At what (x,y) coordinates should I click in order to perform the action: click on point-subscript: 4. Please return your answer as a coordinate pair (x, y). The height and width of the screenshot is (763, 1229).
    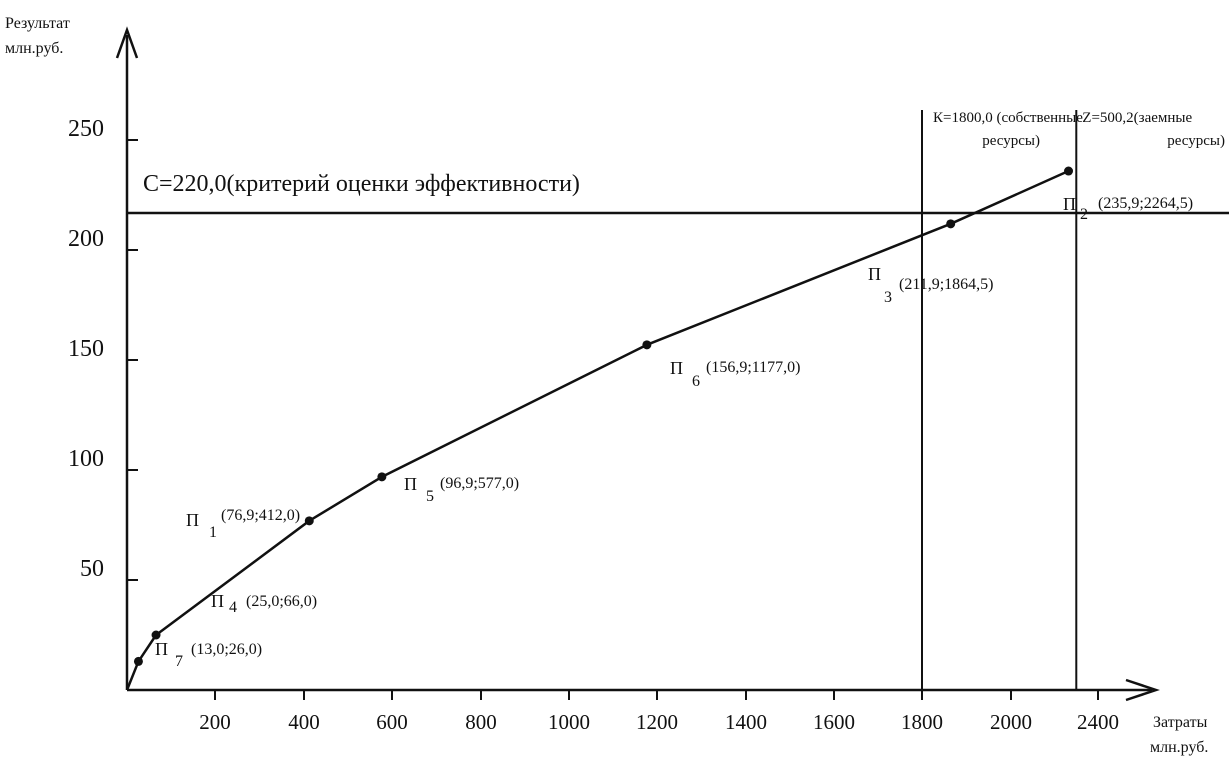
    Looking at the image, I should click on (233, 607).